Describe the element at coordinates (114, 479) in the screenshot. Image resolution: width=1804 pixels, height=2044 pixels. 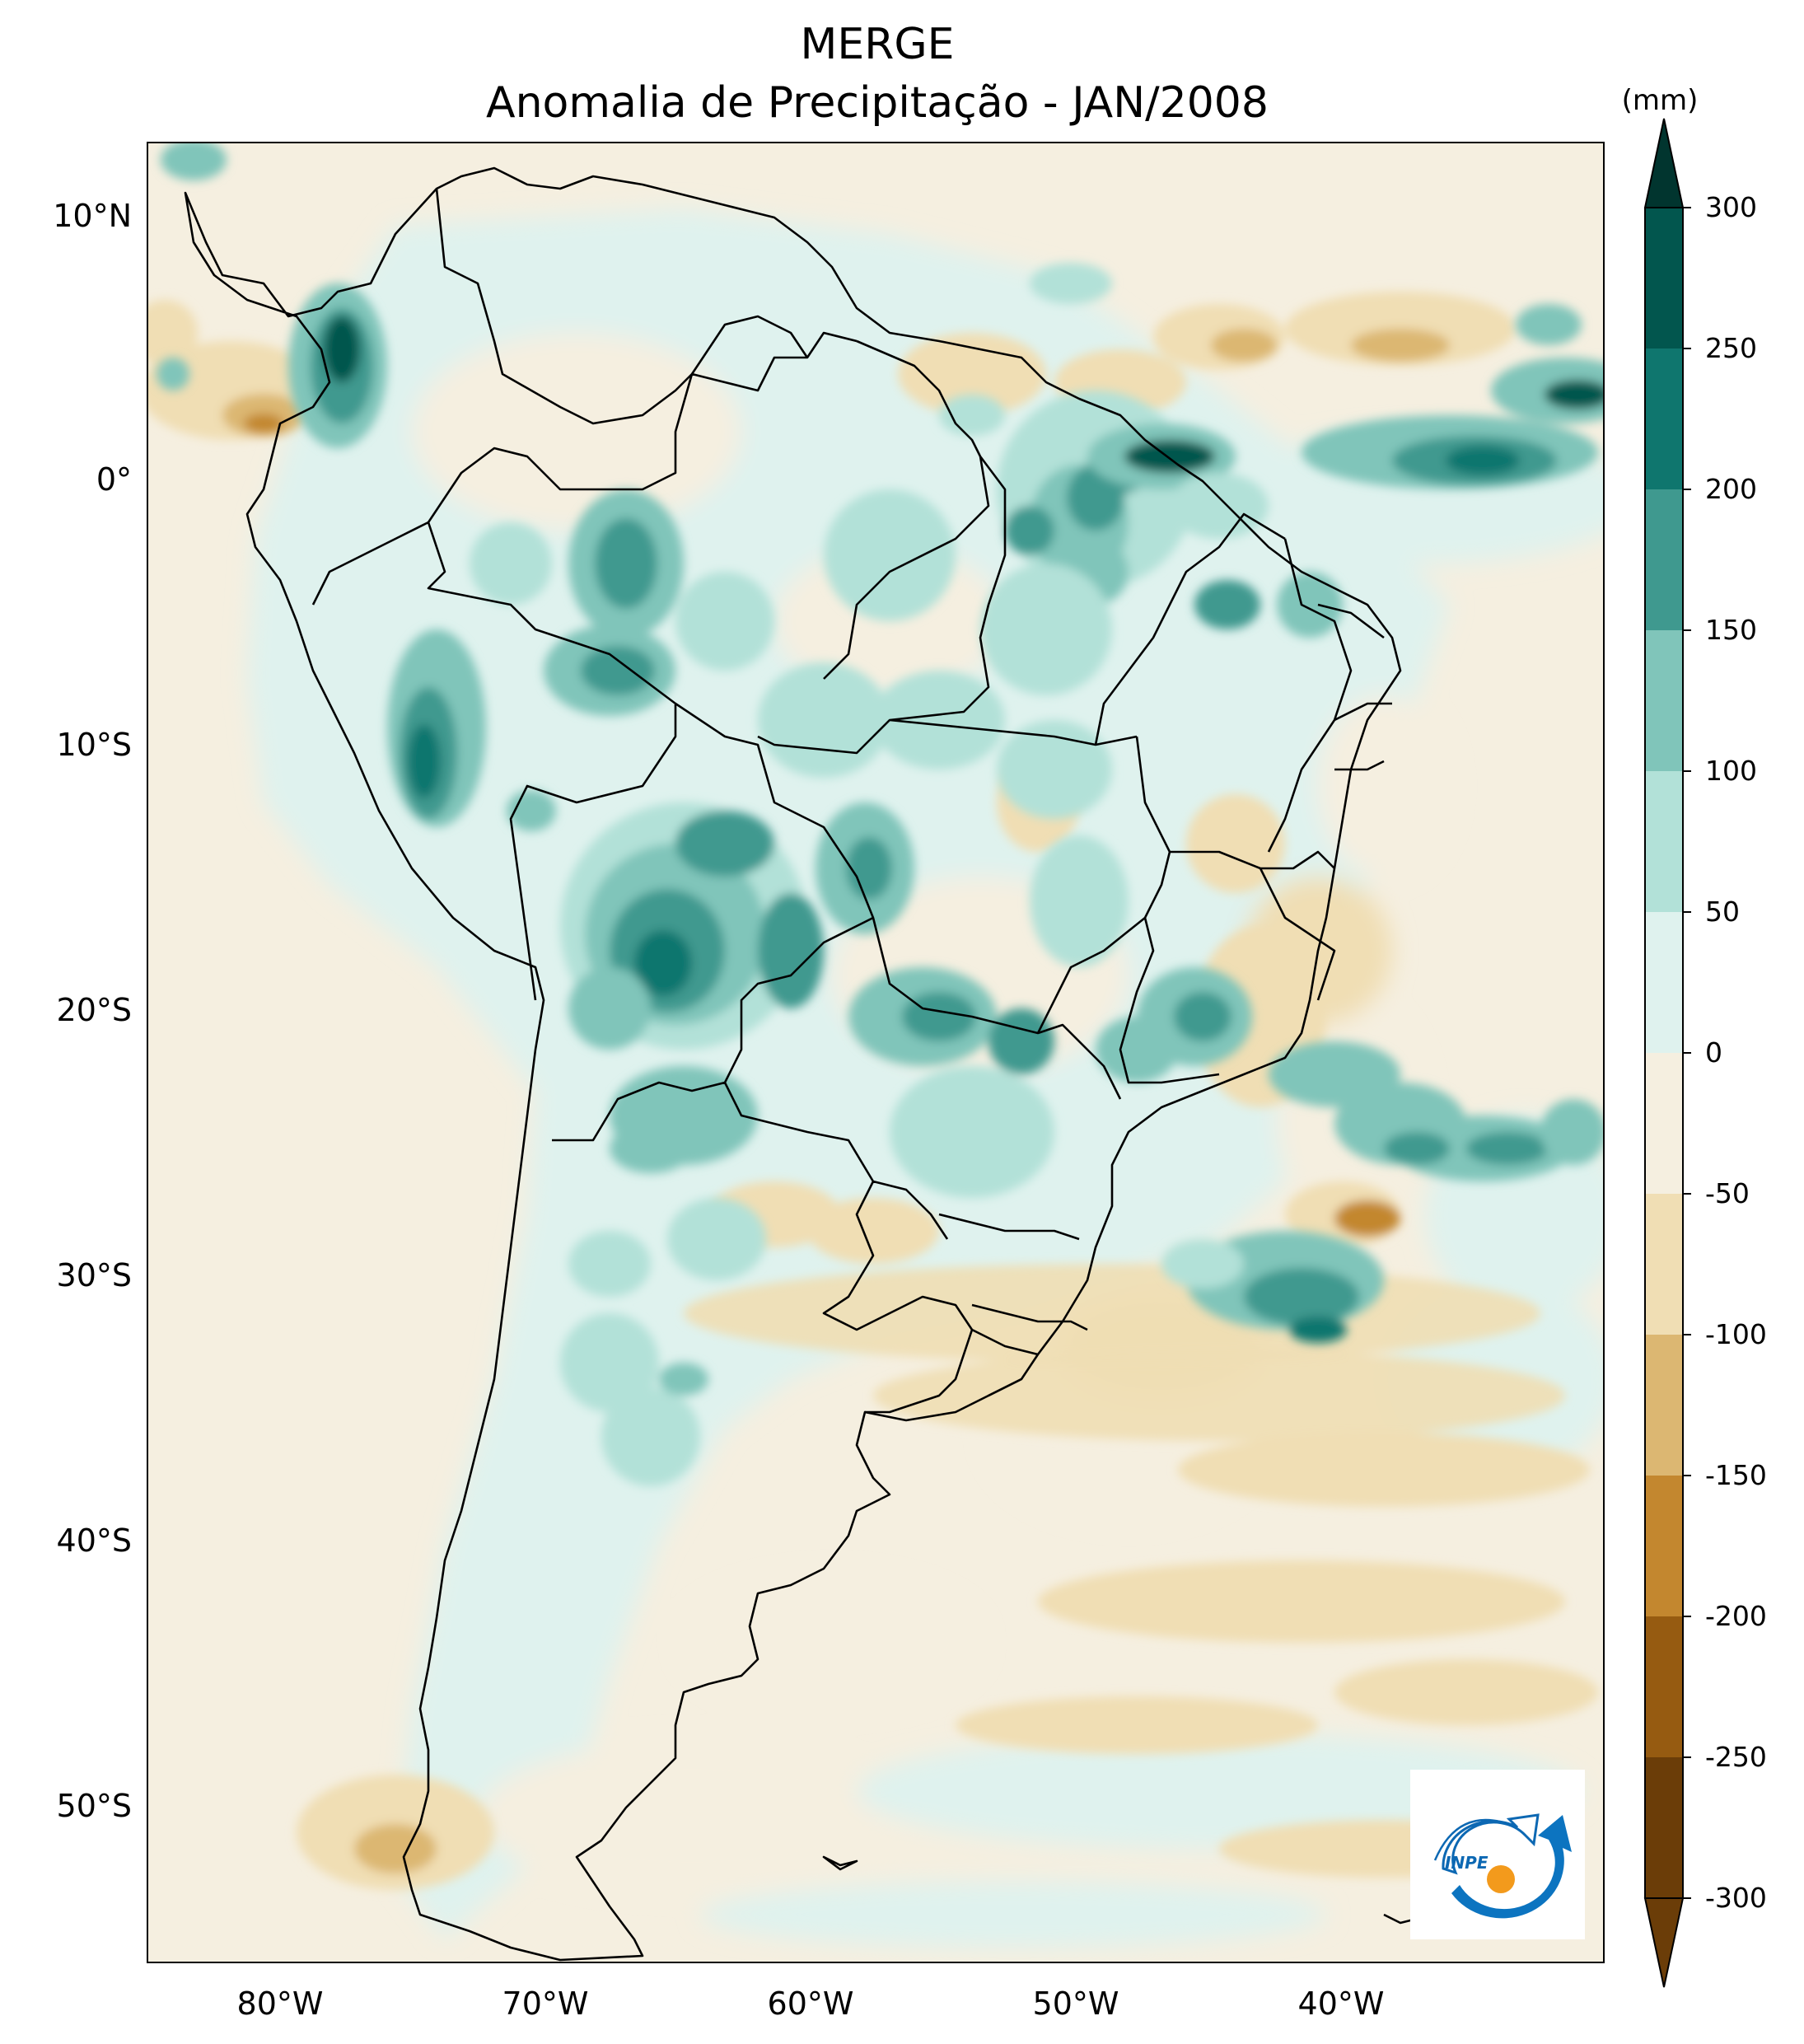
I see `lat-label-0: 0°` at that location.